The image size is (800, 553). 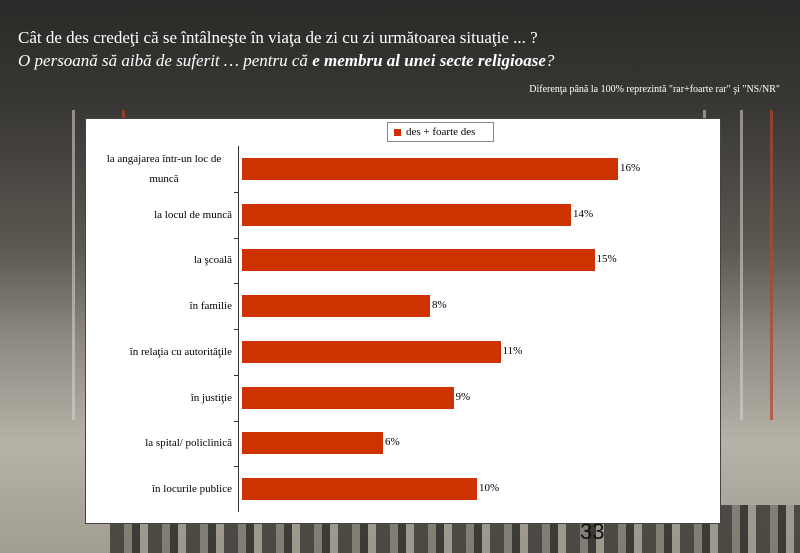 What do you see at coordinates (583, 213) in the screenshot?
I see `value-label: 14%` at bounding box center [583, 213].